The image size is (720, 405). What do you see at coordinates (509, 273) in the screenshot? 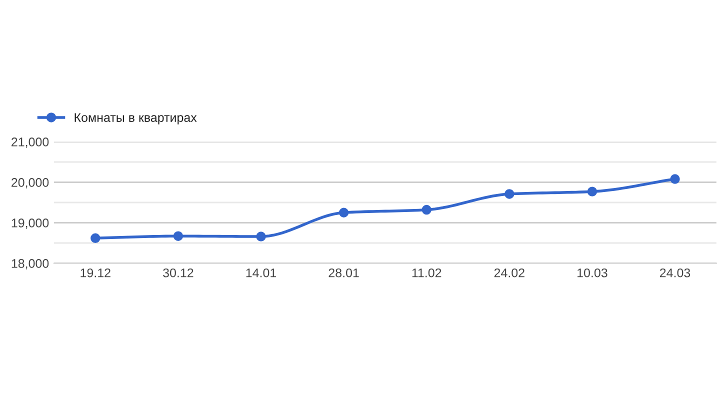
I see `x-tick-label: 24.02` at bounding box center [509, 273].